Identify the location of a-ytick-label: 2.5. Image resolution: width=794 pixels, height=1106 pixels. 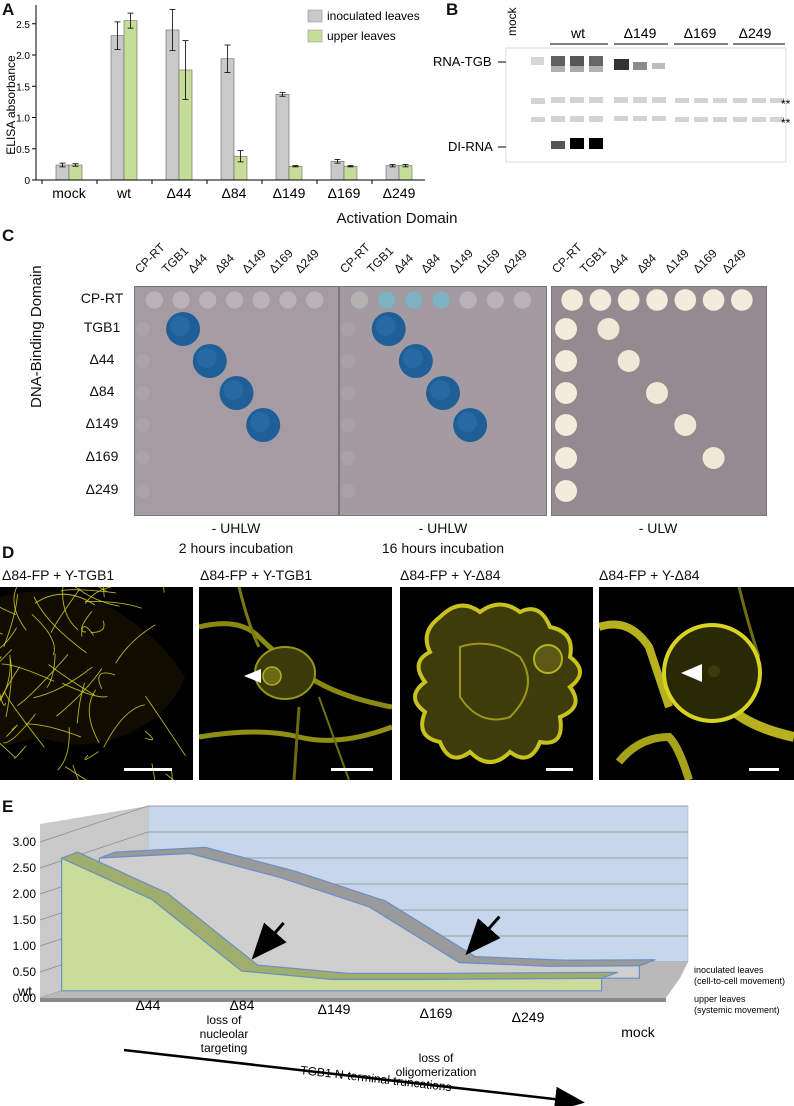
(23, 25).